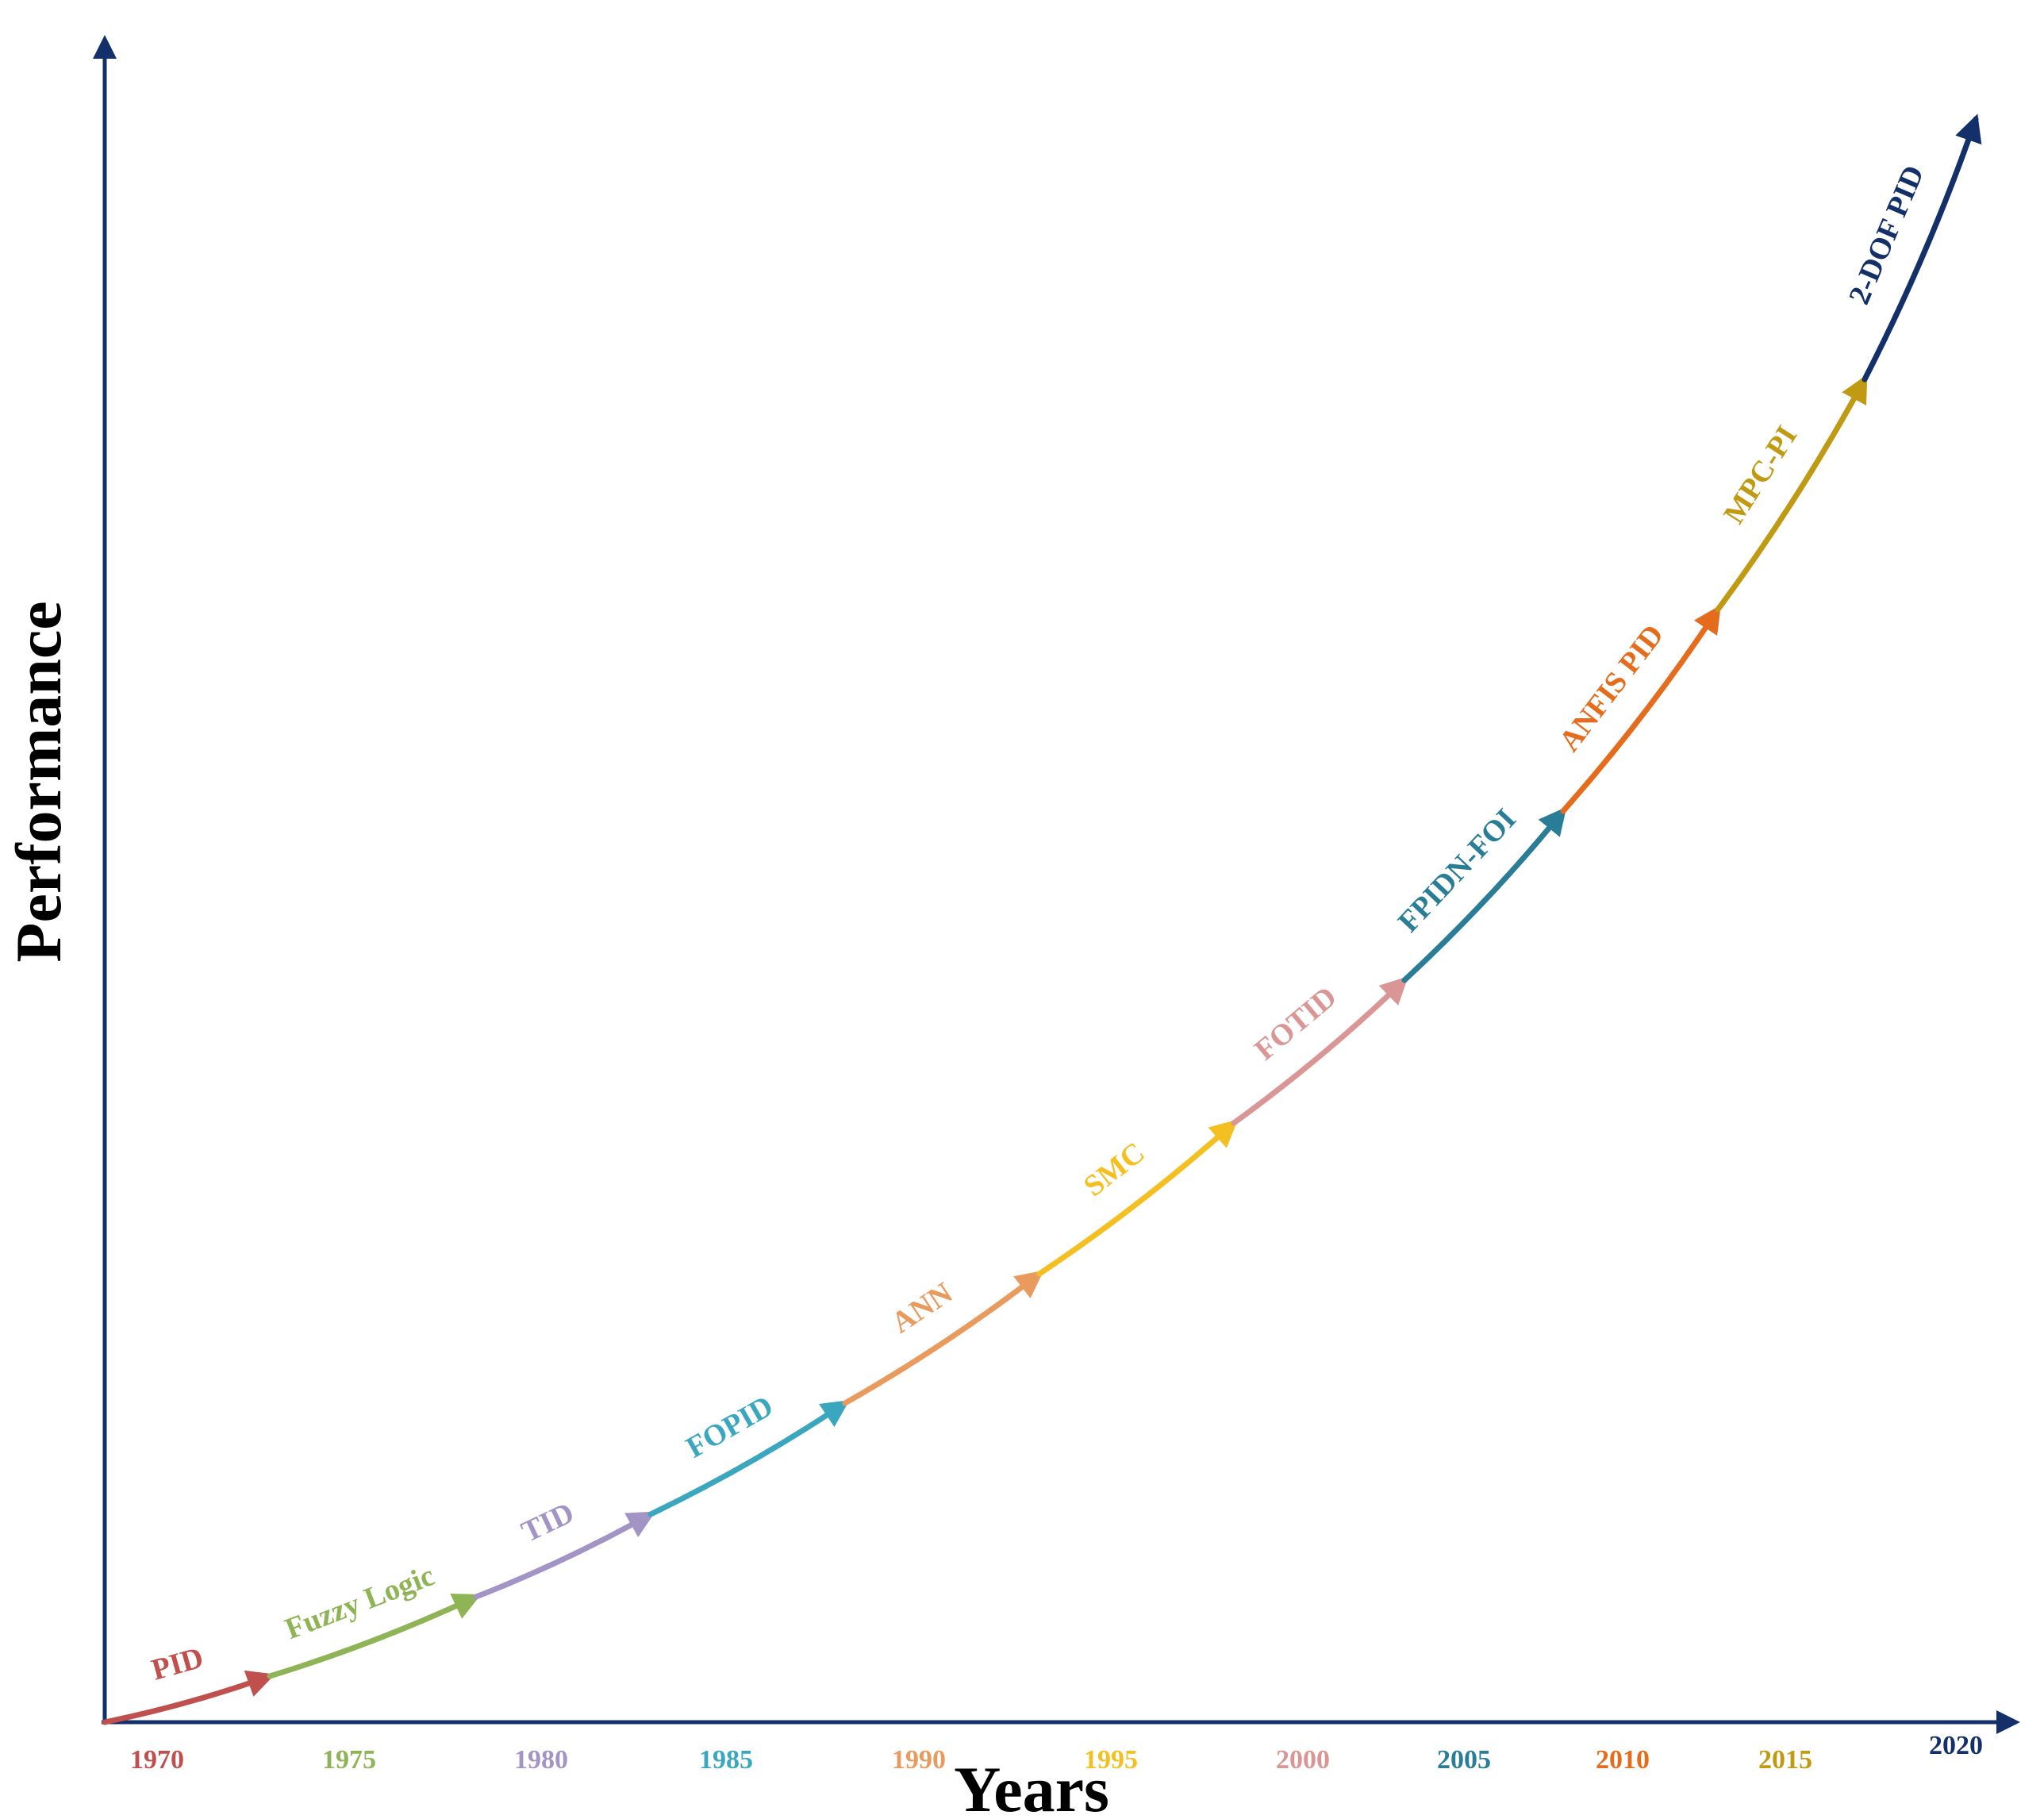  What do you see at coordinates (922, 1308) in the screenshot?
I see `segment-label: ANN` at bounding box center [922, 1308].